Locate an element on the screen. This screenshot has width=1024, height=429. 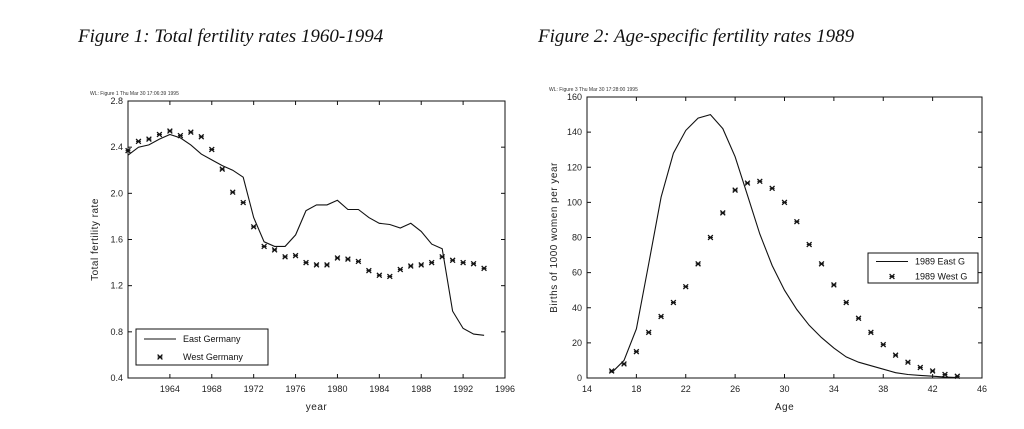
y-tick-label: 80 is located at coordinates (577, 238).